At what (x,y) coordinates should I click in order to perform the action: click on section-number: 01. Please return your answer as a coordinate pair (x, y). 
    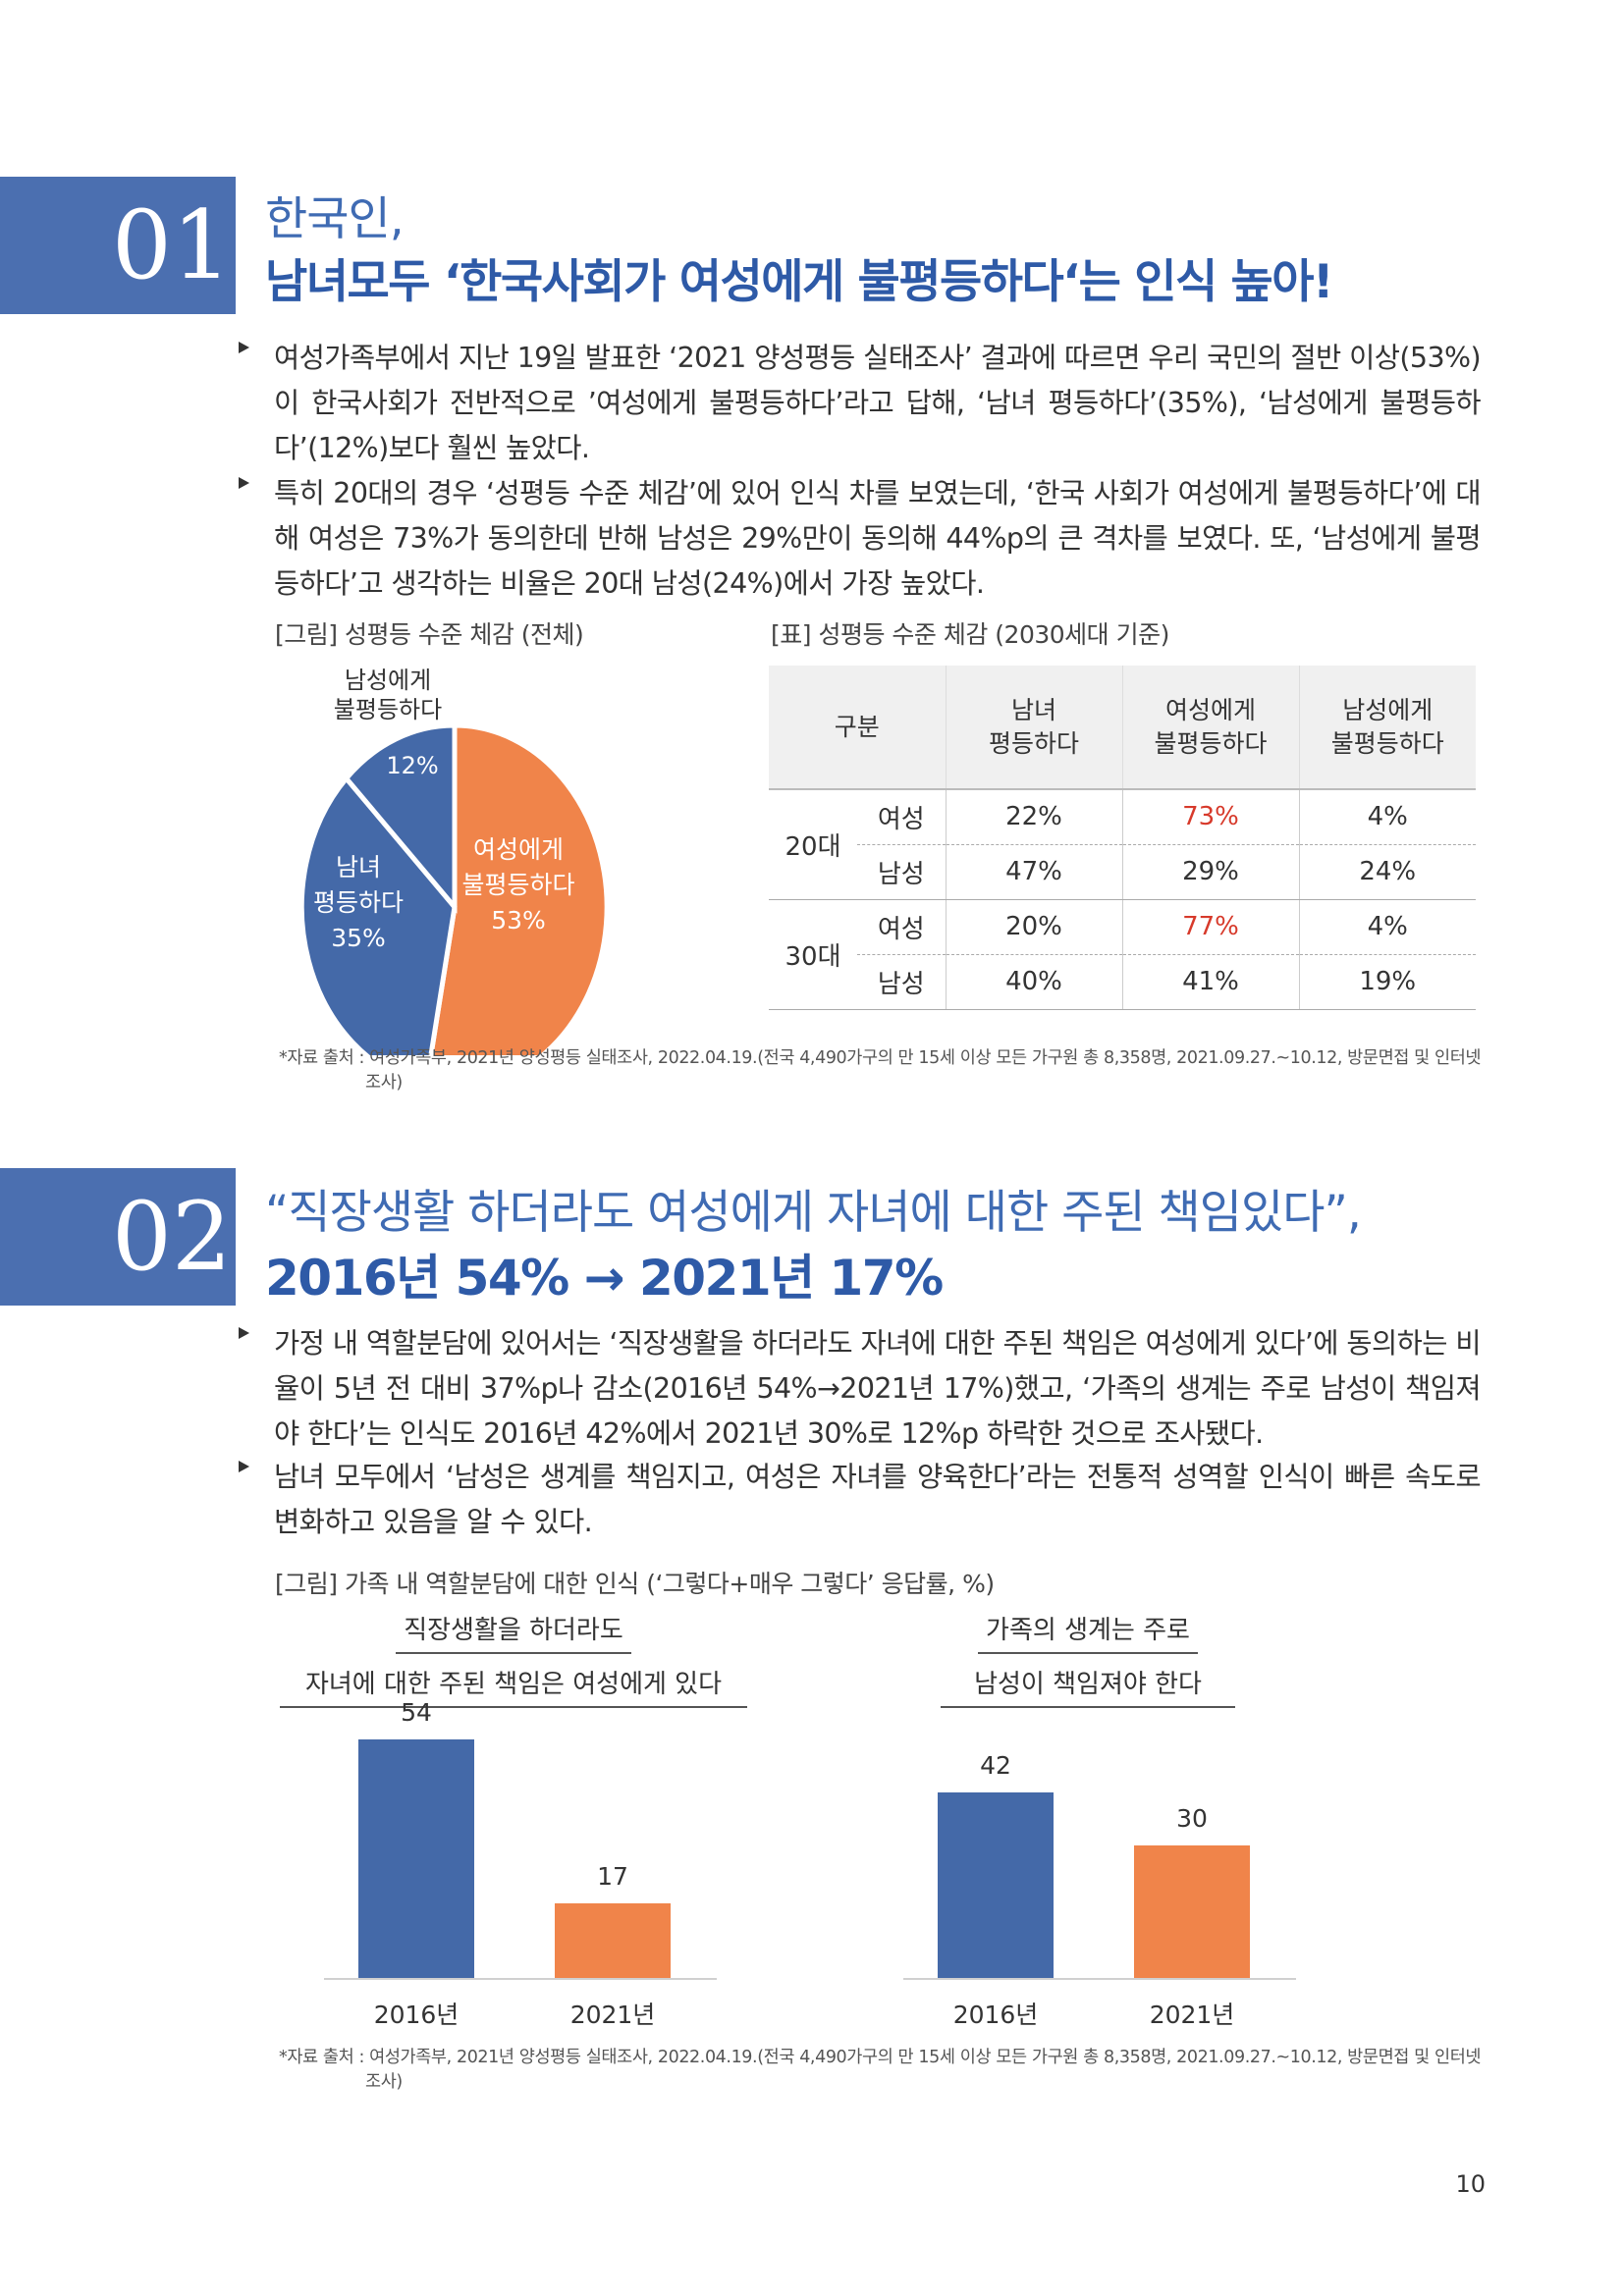
    Looking at the image, I should click on (171, 245).